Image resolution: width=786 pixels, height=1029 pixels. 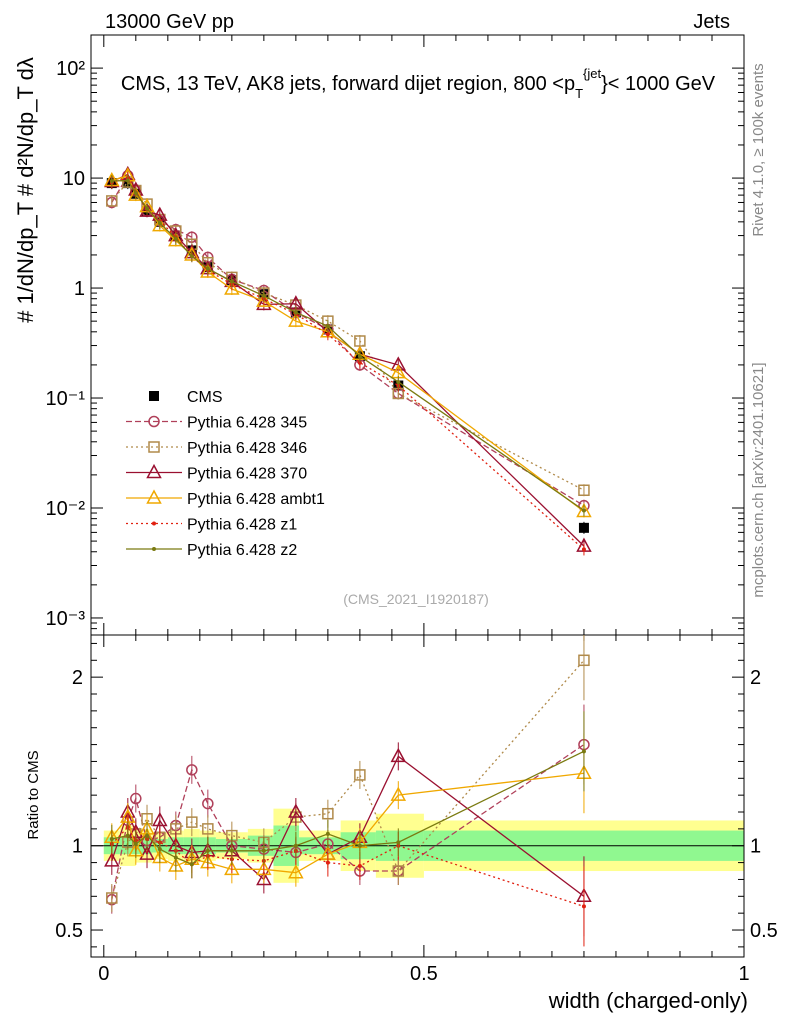 I want to click on main-y-tick-label: 10⁻¹, so click(x=66, y=399).